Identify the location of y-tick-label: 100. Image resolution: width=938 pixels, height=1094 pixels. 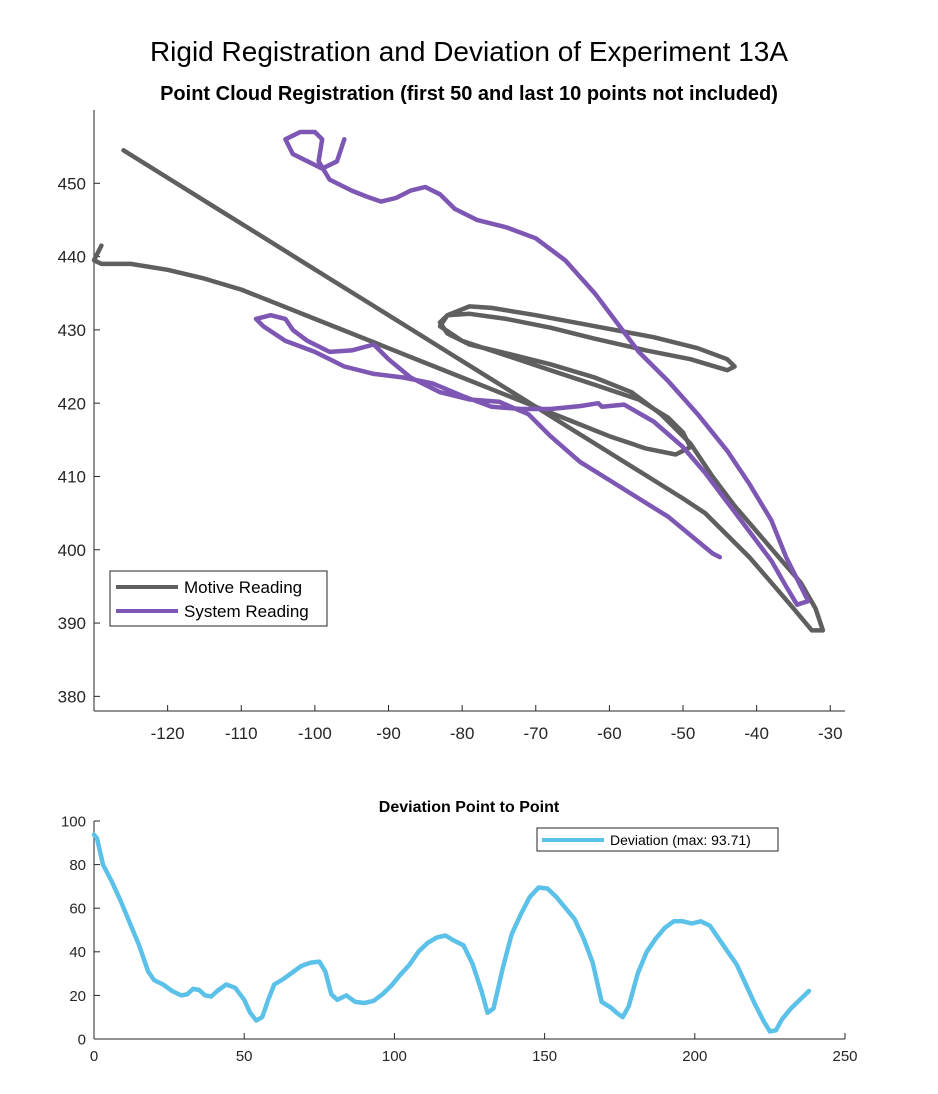
(73, 821).